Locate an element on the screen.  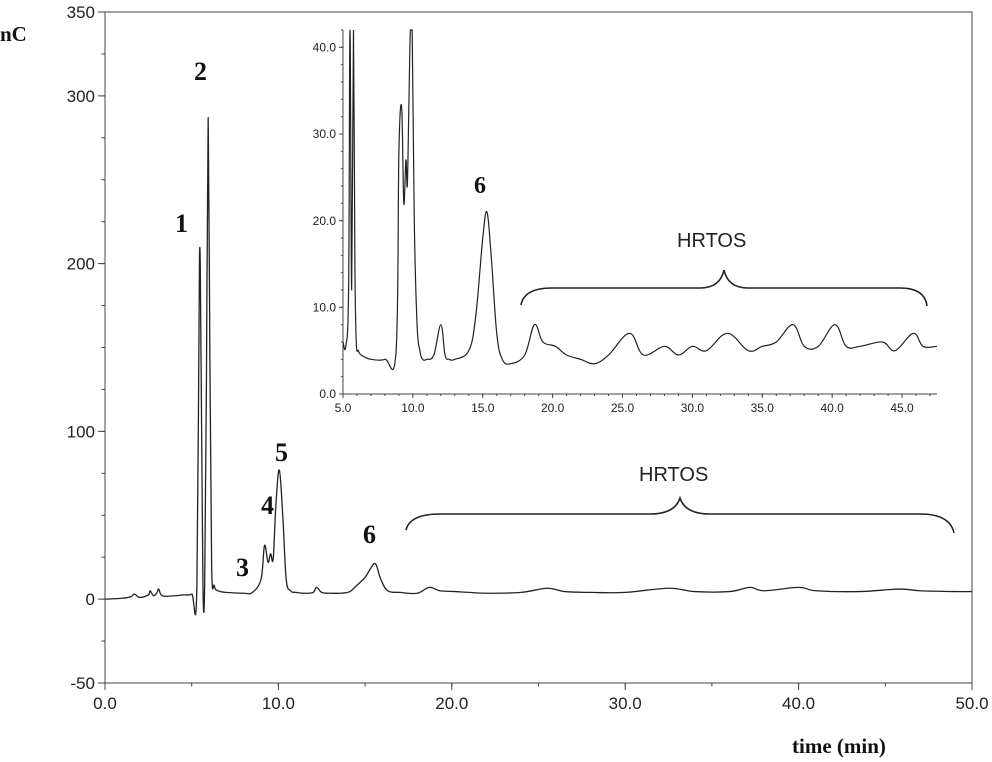
main-x-tick-label-0: 0.0 is located at coordinates (105, 703).